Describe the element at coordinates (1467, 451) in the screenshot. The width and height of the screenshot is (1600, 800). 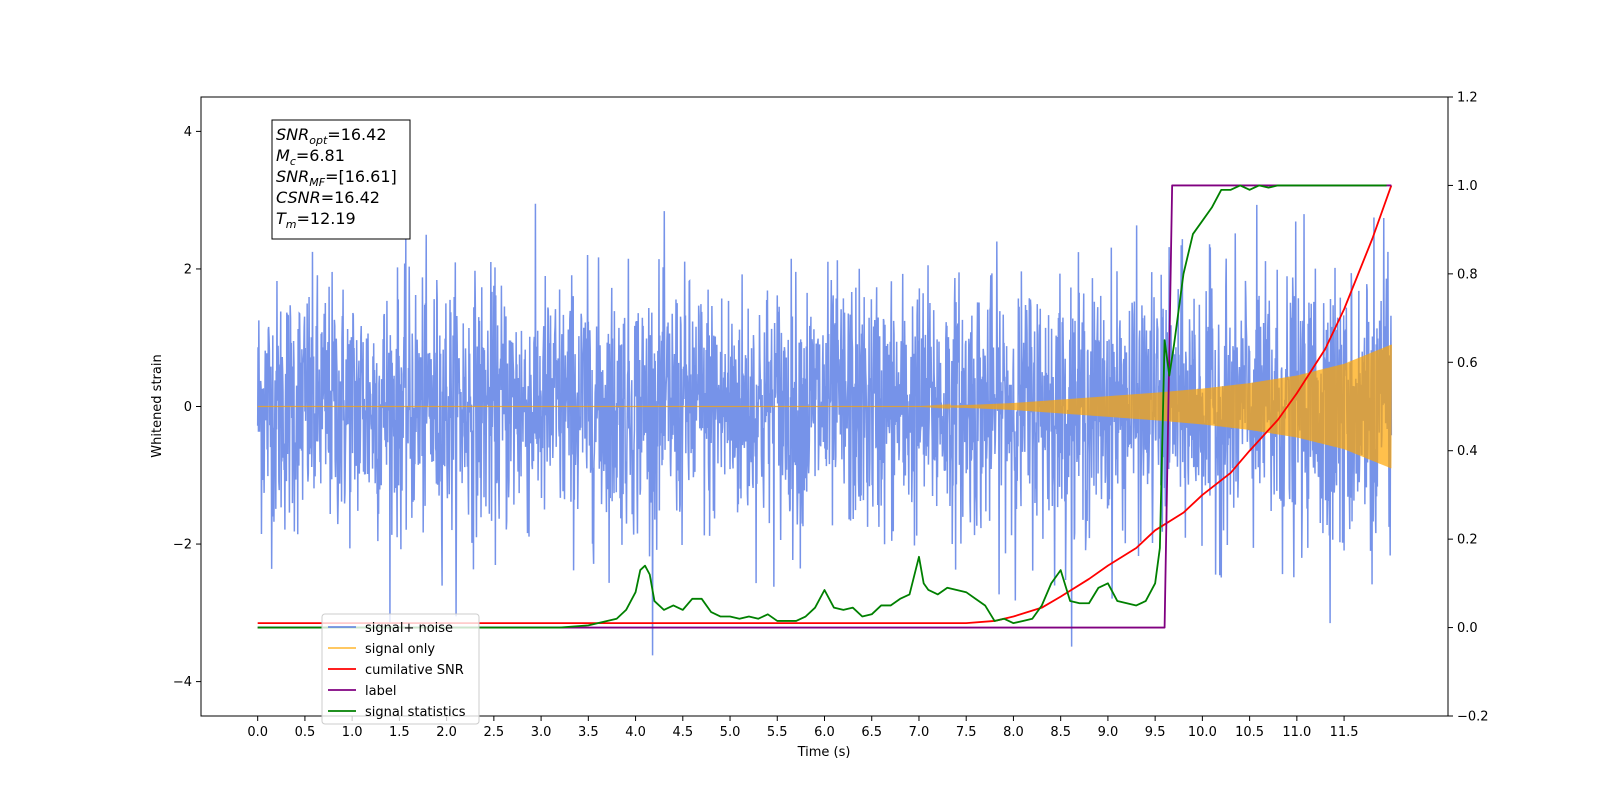
I see `y2-tick-label: 0.4` at that location.